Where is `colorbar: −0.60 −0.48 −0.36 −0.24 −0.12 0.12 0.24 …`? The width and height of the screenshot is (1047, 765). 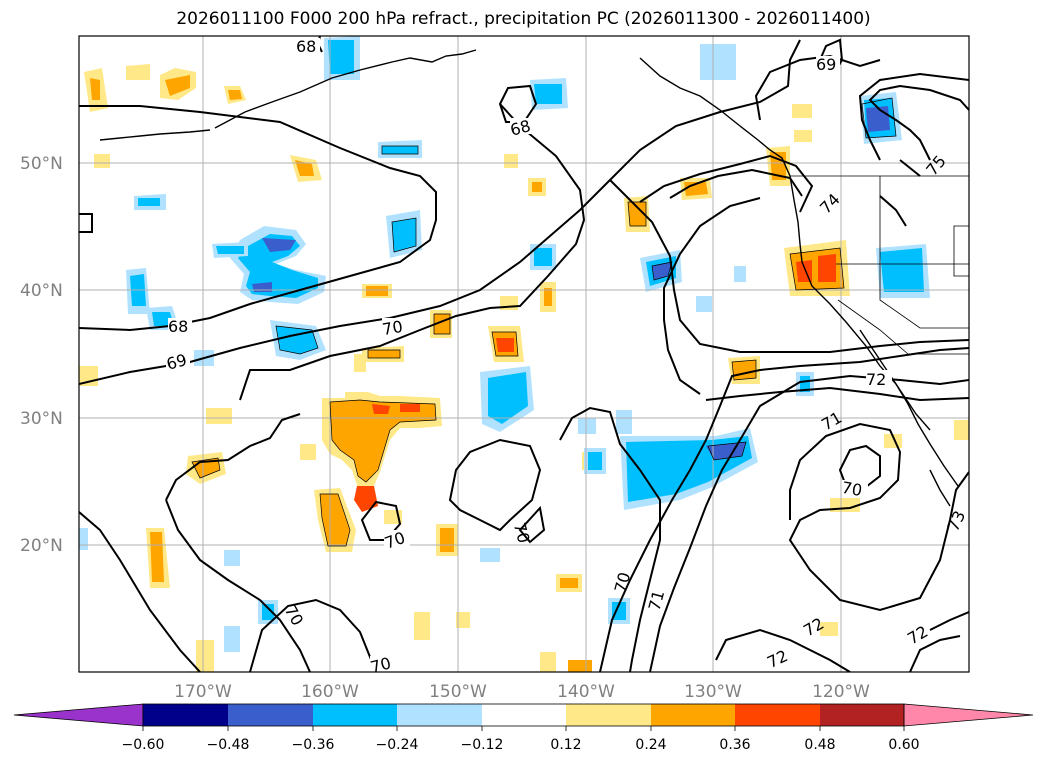
colorbar: −0.60 −0.48 −0.36 −0.24 −0.12 0.12 0.24 … is located at coordinates (523, 728).